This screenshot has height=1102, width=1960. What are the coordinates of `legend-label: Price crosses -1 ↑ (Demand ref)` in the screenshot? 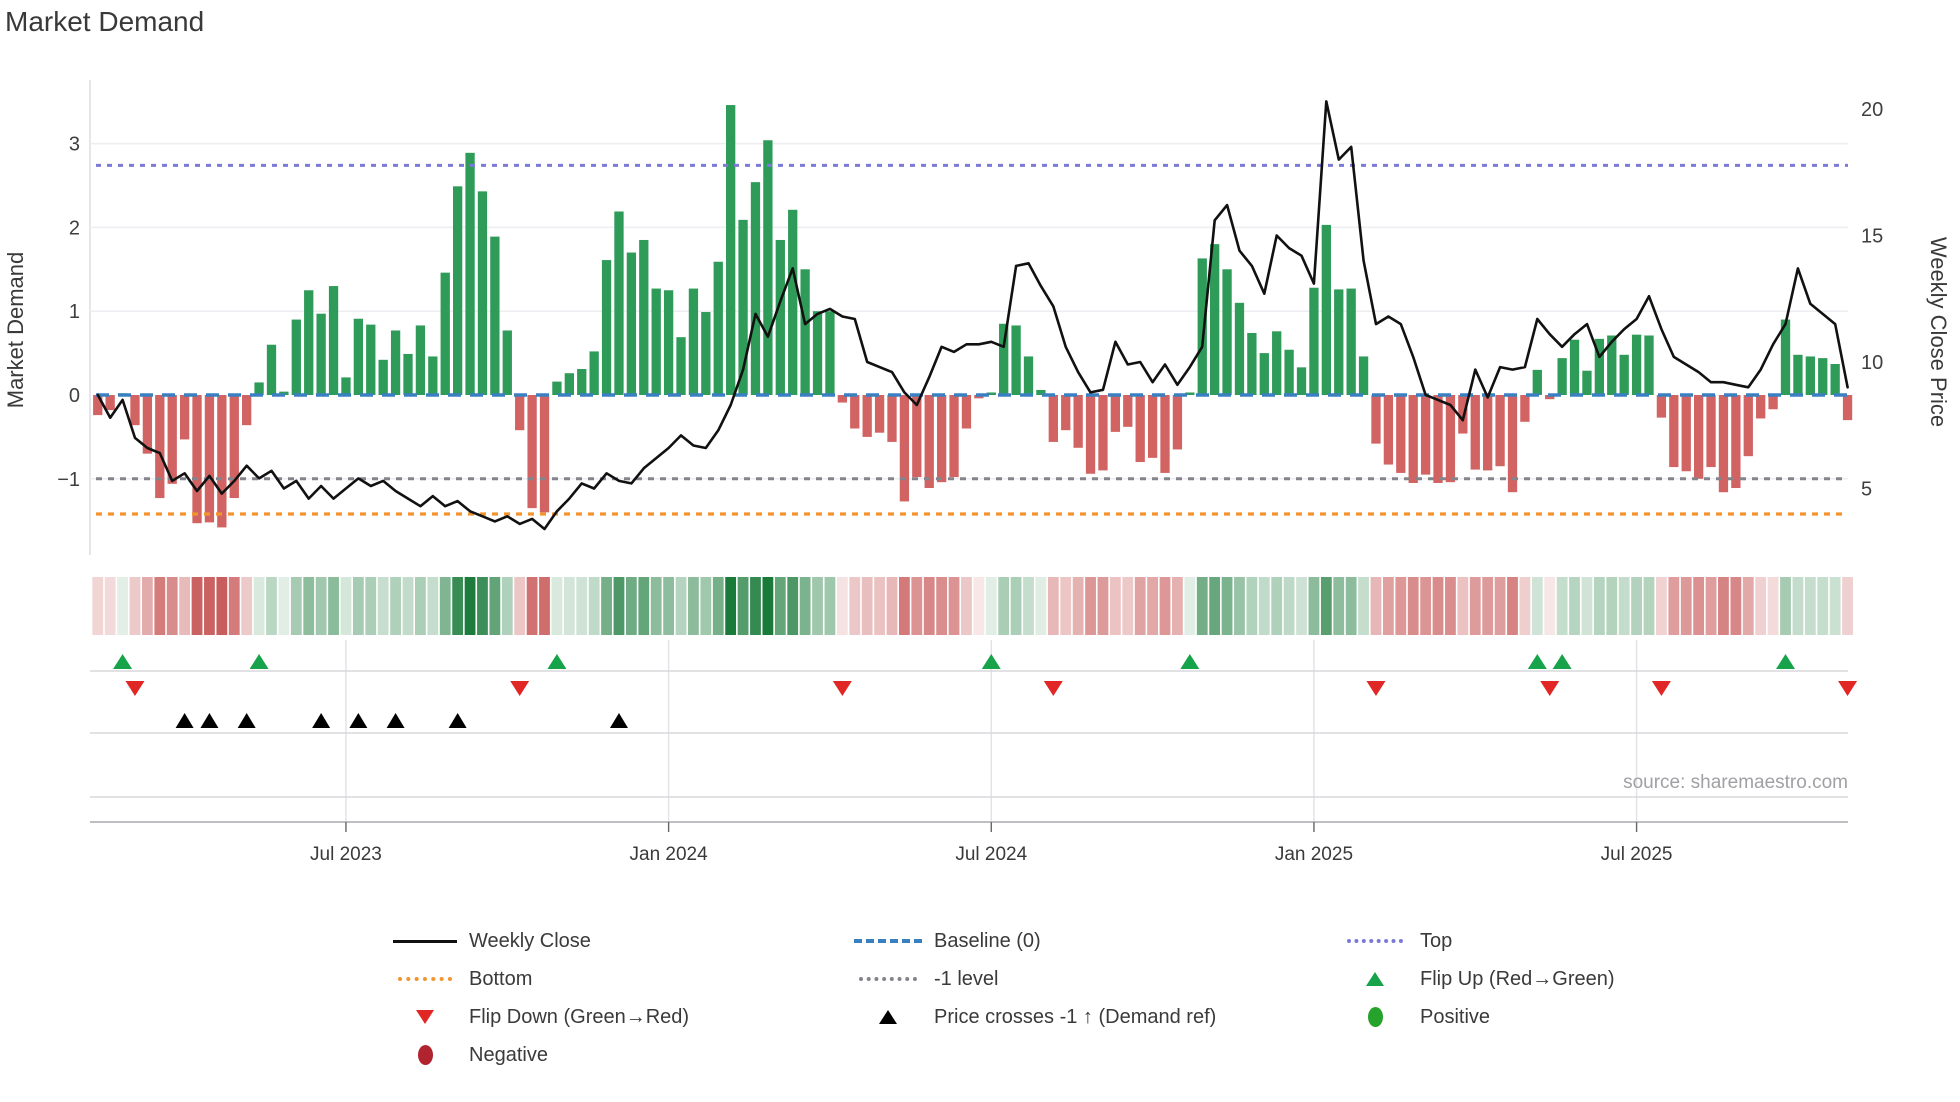 It's located at (1075, 1016).